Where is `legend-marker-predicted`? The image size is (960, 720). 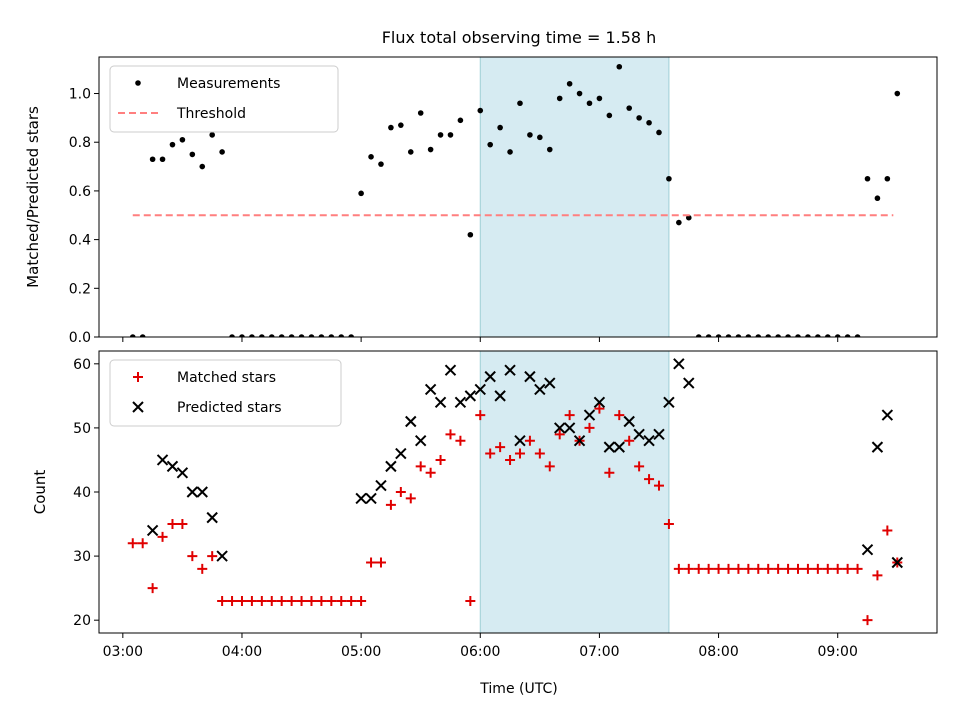 legend-marker-predicted is located at coordinates (138, 407).